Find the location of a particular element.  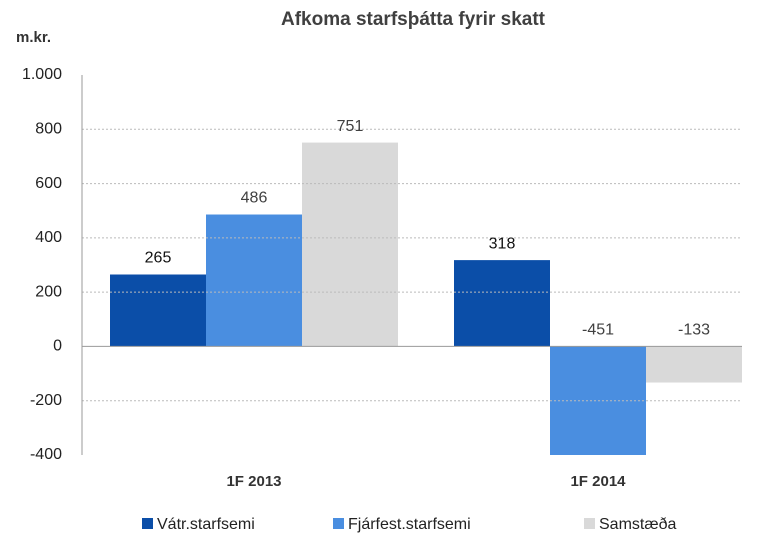

chart-title: Afkoma starfsþátta fyrir skatt is located at coordinates (413, 19).